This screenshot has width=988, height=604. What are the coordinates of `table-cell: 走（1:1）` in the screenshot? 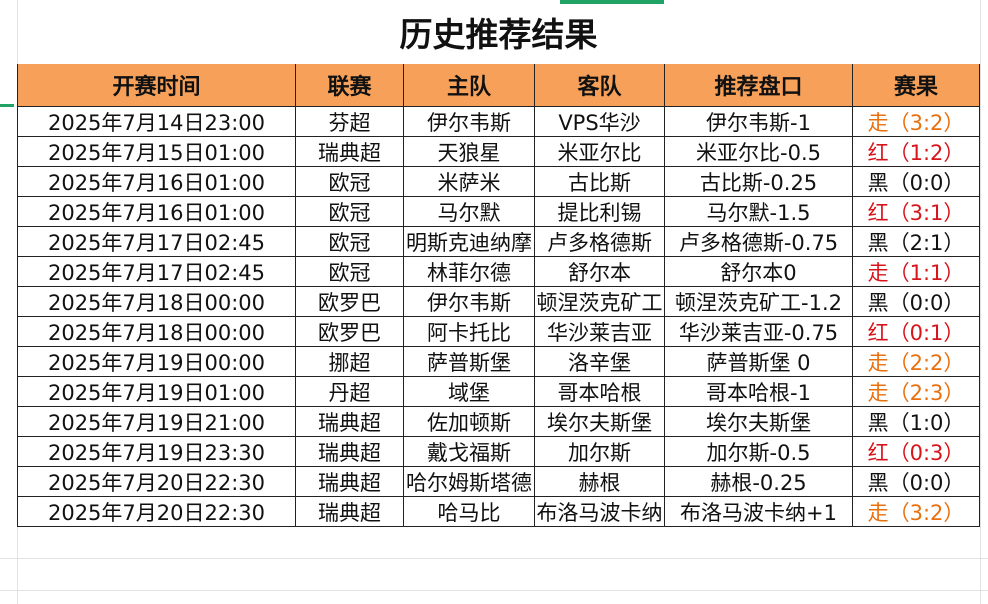 It's located at (916, 272).